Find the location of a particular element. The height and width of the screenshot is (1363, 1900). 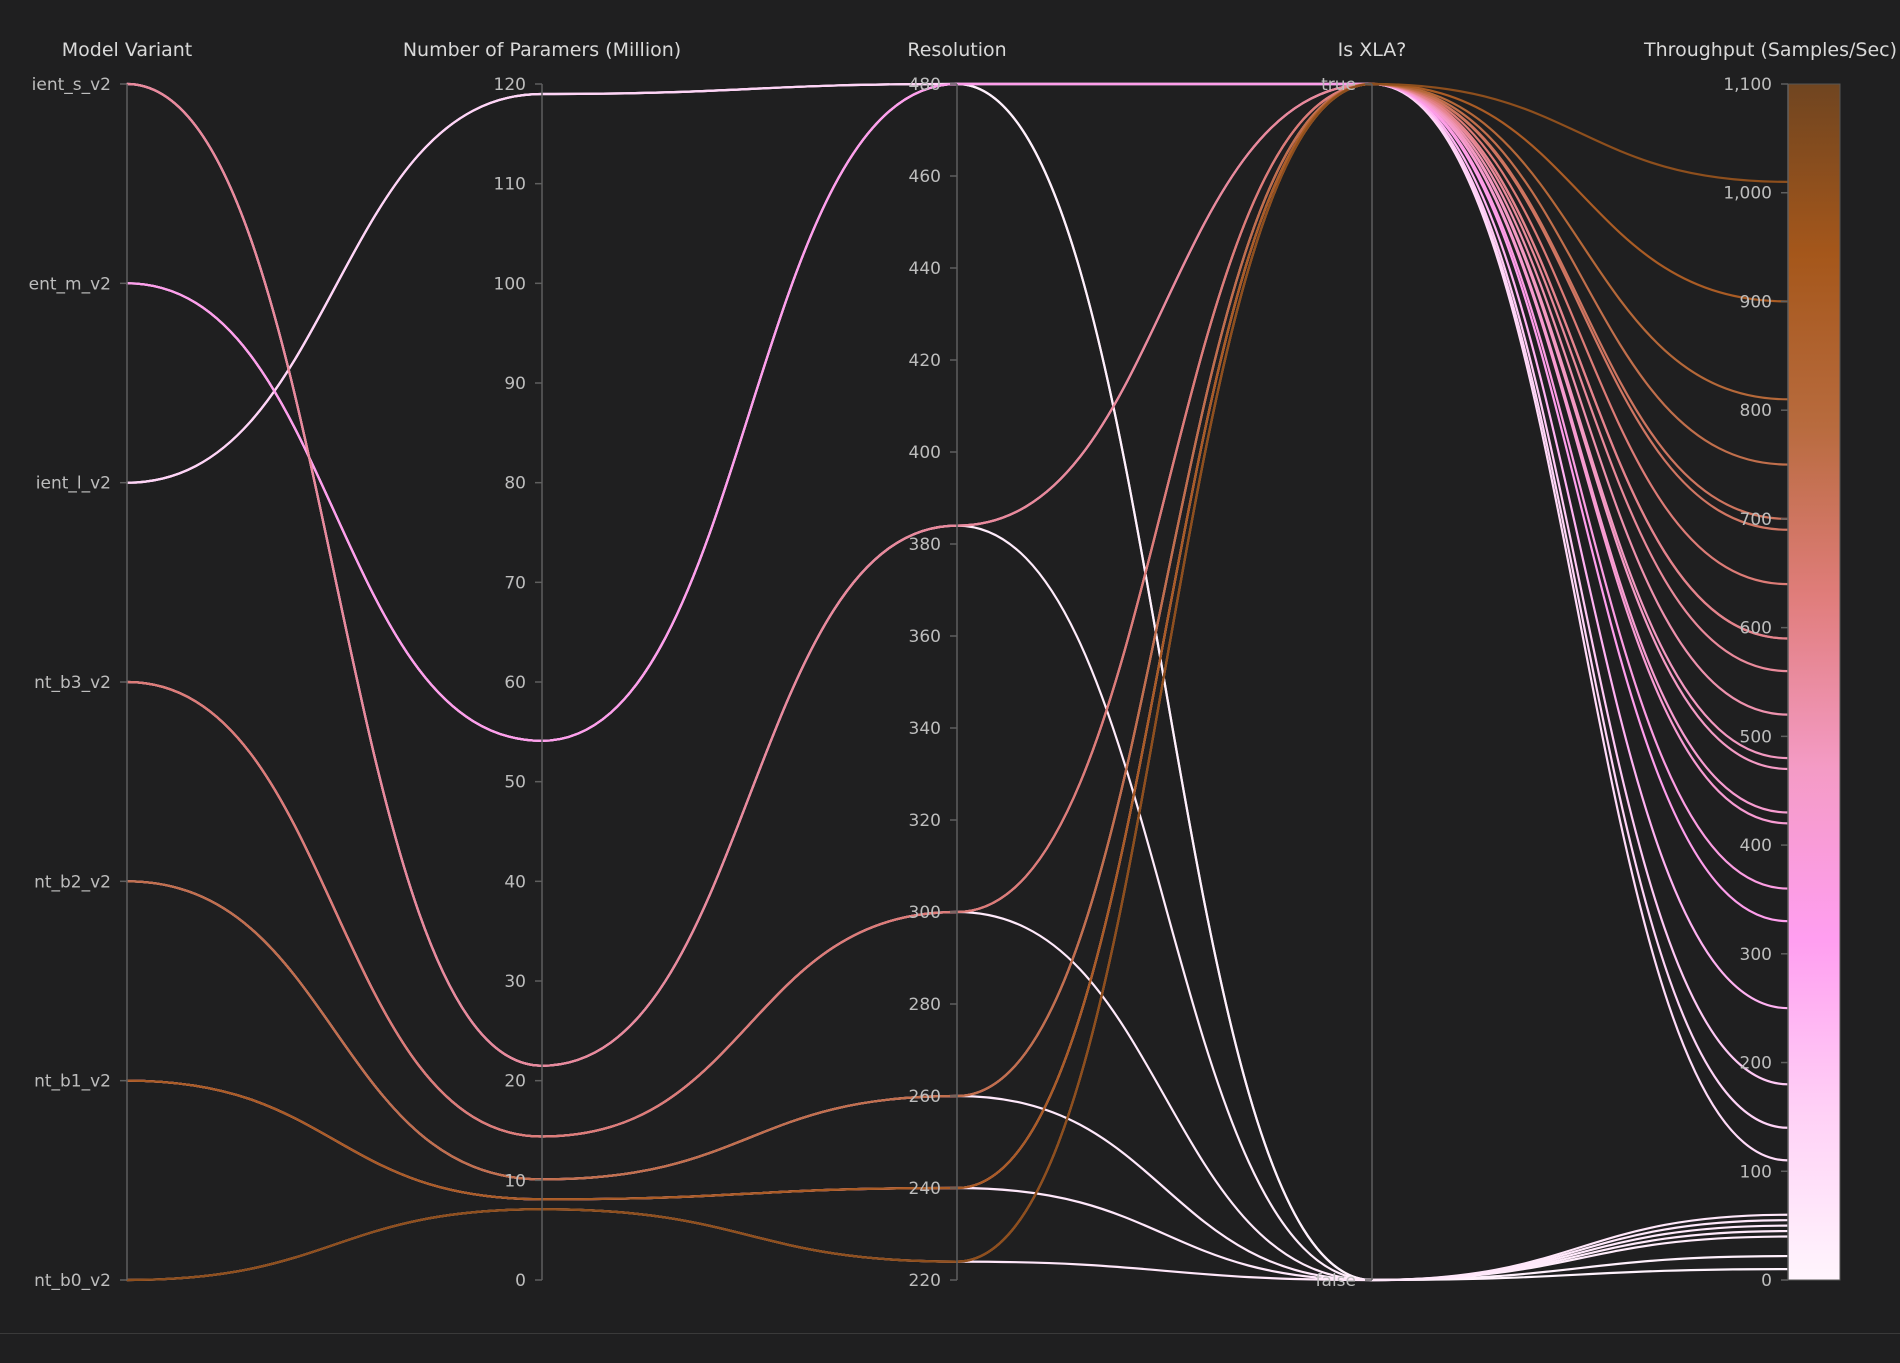

tick-label: 240 is located at coordinates (925, 1189).